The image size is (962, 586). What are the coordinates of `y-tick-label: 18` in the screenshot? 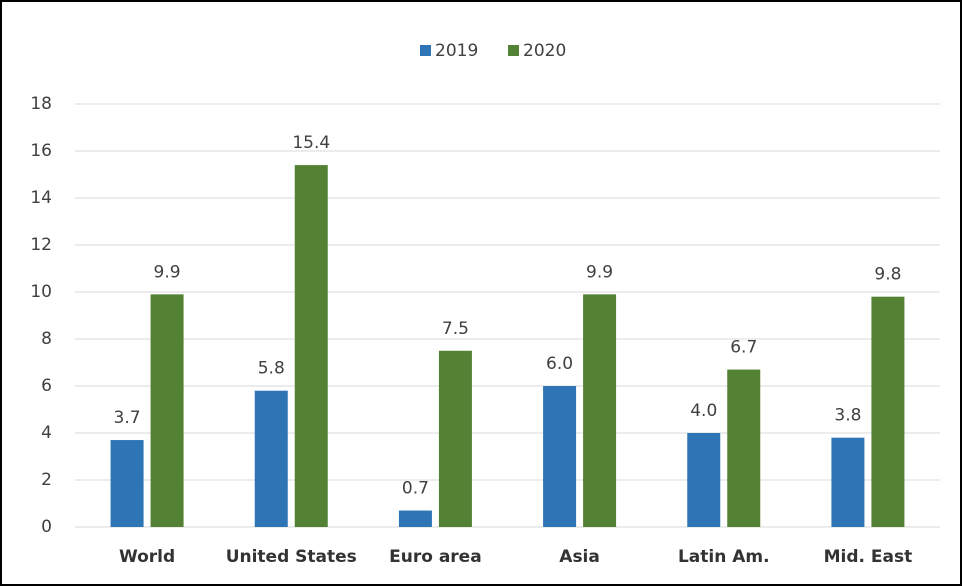 It's located at (41, 104).